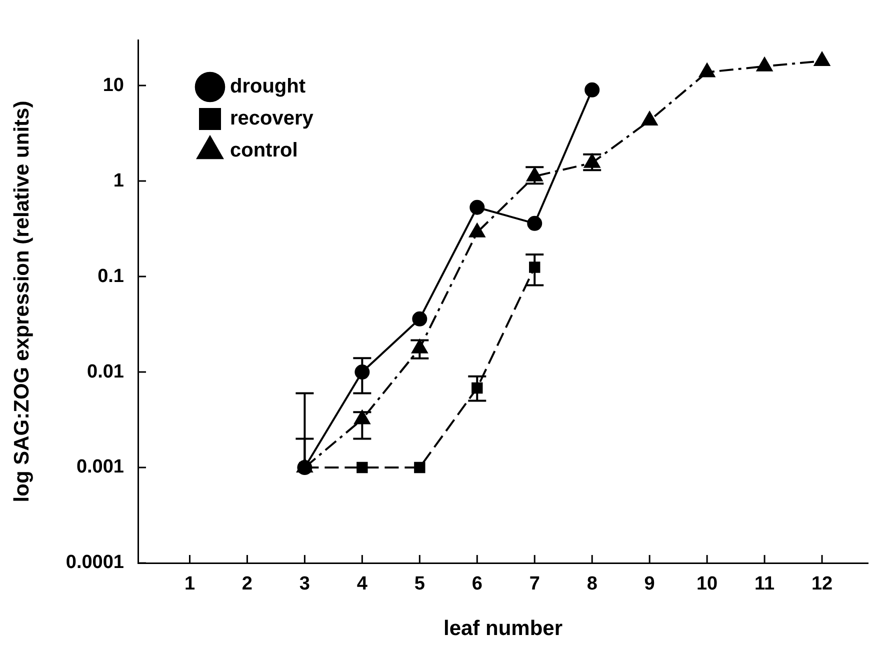 This screenshot has height=654, width=878. I want to click on y-tick-label: 0.001, so click(100, 467).